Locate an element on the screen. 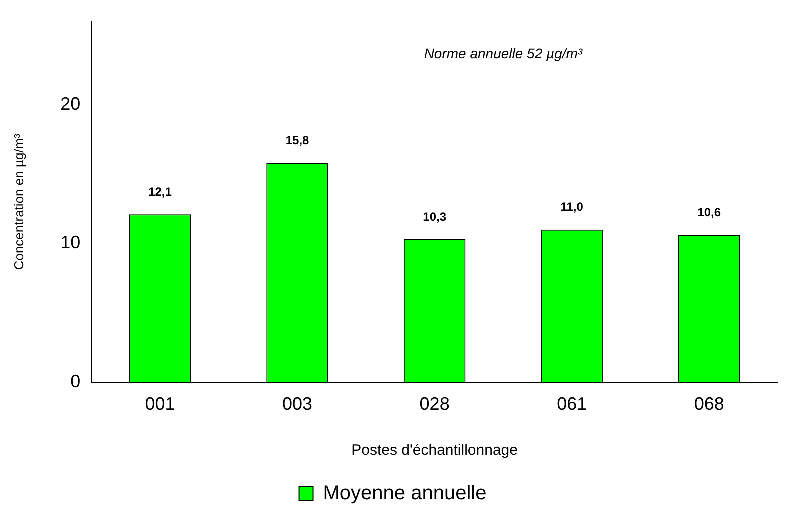 Image resolution: width=806 pixels, height=522 pixels. x-tick-label: 001 is located at coordinates (160, 404).